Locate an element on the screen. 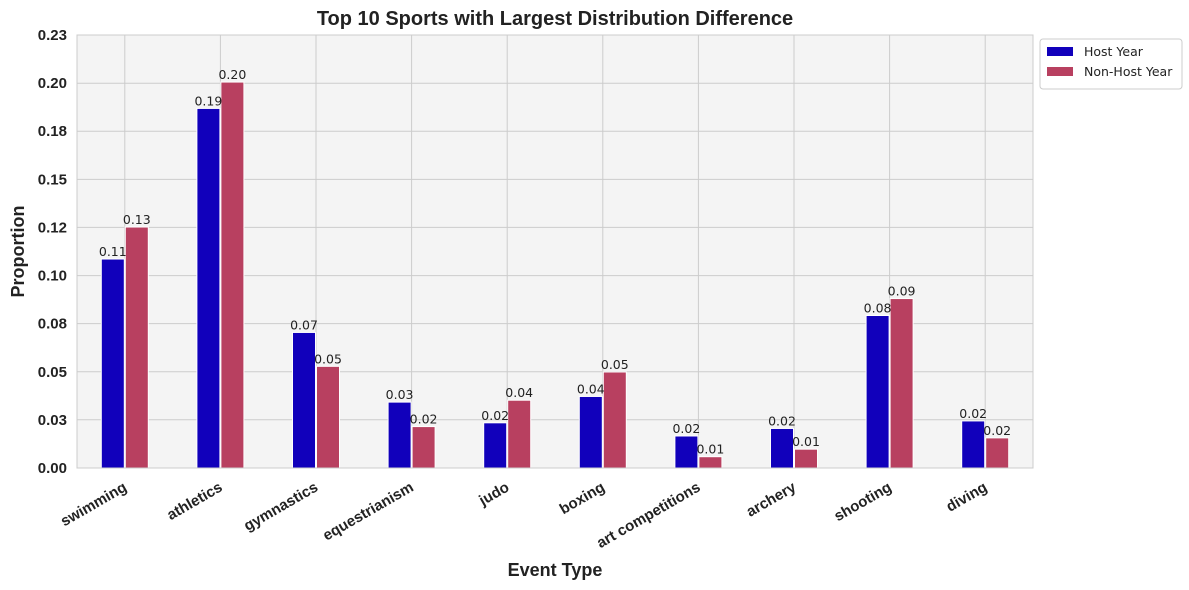 Image resolution: width=1189 pixels, height=590 pixels. legend: Host Year Non-Host Year is located at coordinates (1111, 64).